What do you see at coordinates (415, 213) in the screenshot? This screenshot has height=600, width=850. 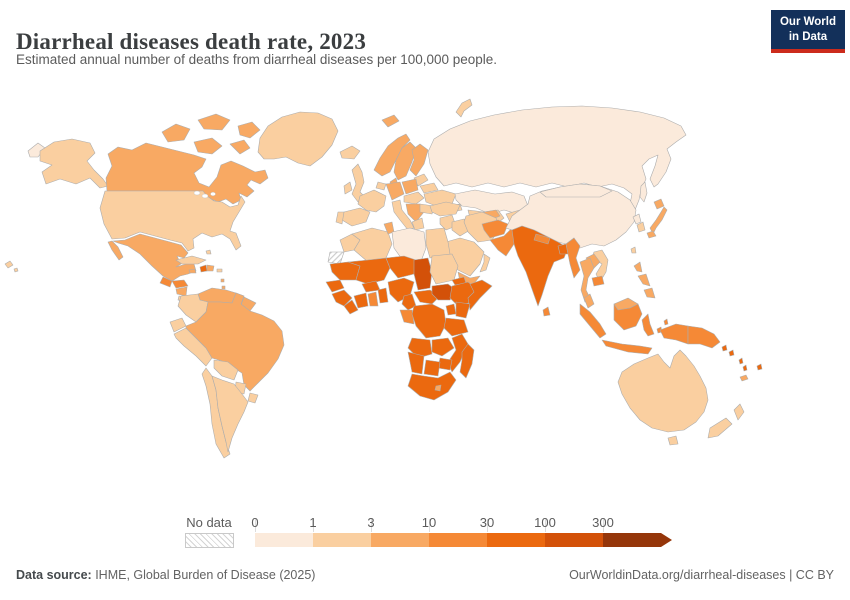 I see `country-balkans: Balkans` at bounding box center [415, 213].